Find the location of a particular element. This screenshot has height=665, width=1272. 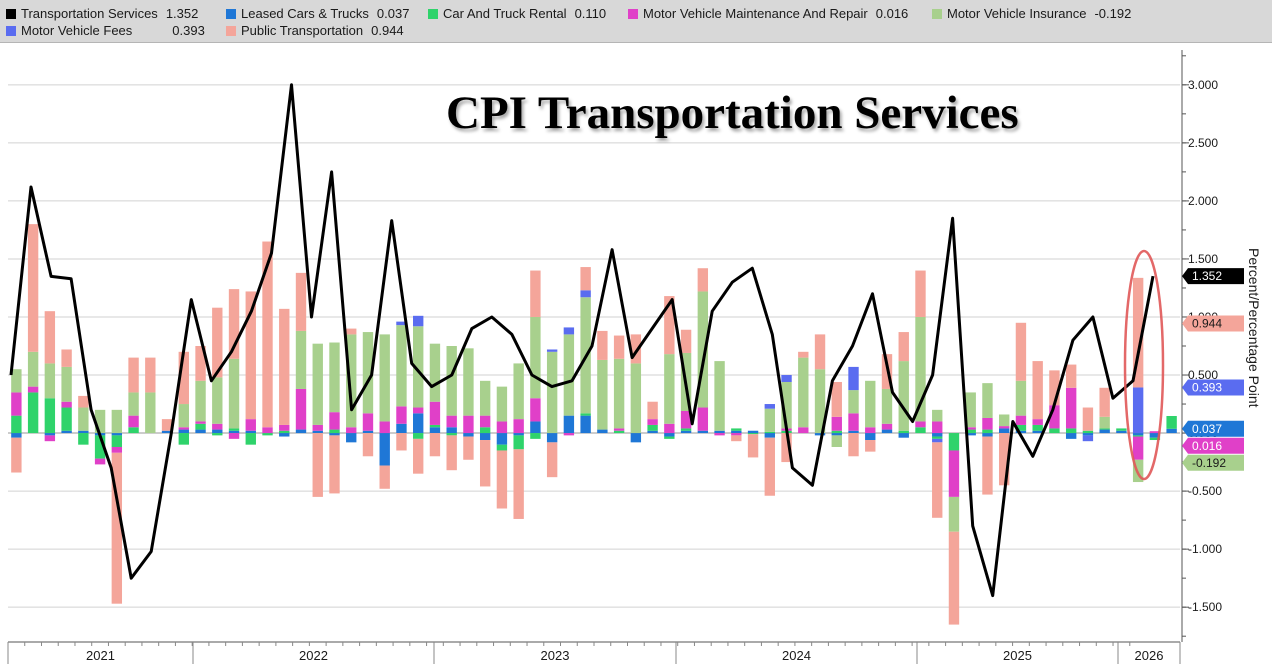

end-value-labels: 1.352 0.944 0.393 0.037 0.016 -0.192 is located at coordinates (1213, 369).